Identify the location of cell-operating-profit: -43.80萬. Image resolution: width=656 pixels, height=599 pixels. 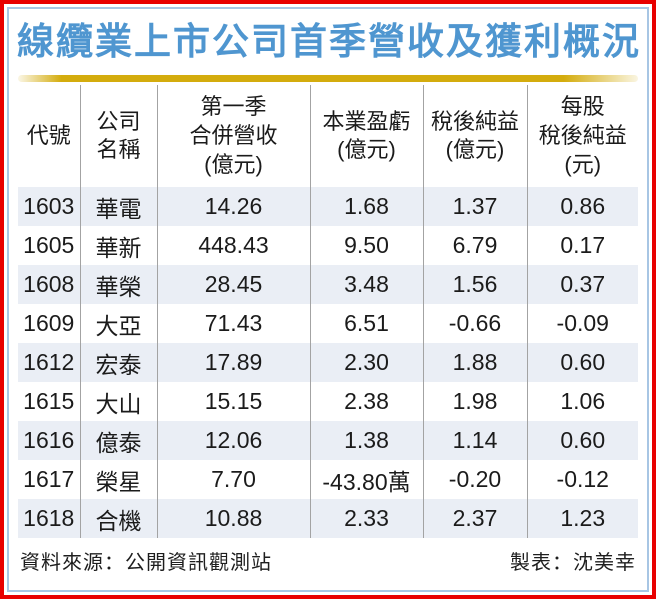
(366, 480).